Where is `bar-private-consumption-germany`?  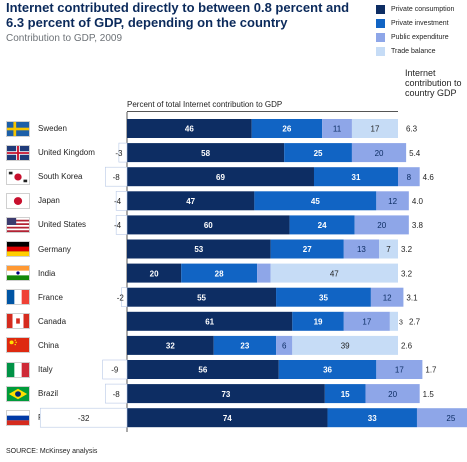 bar-private-consumption-germany is located at coordinates (199, 249).